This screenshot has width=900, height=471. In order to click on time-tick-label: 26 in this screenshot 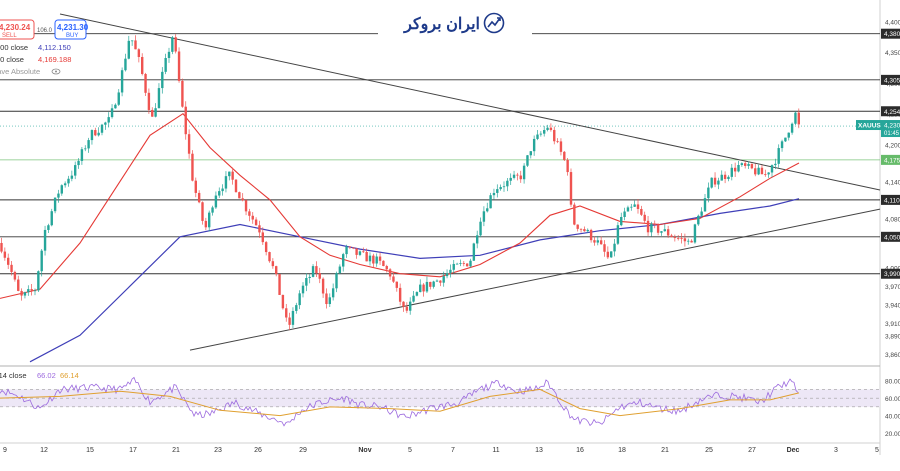, I will do `click(258, 450)`.